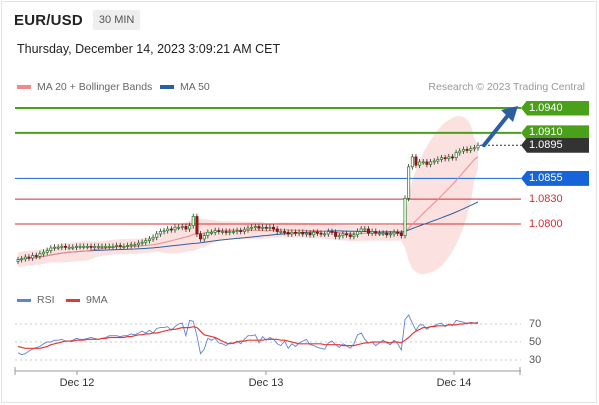 Image resolution: width=599 pixels, height=405 pixels. What do you see at coordinates (555, 145) in the screenshot?
I see `level-tag-1.0895: 1.0895` at bounding box center [555, 145].